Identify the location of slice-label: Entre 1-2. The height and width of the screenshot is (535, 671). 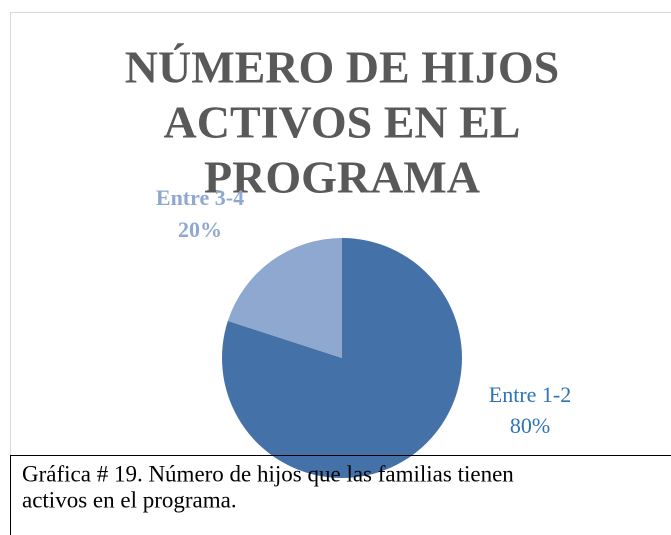
(530, 394).